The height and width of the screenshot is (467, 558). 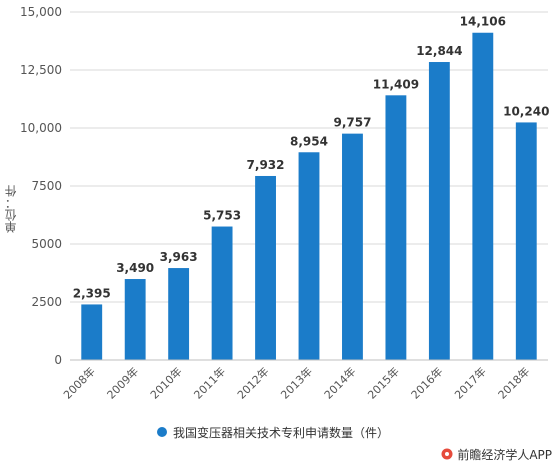 What do you see at coordinates (252, 382) in the screenshot?
I see `x-tick-label: 2012年` at bounding box center [252, 382].